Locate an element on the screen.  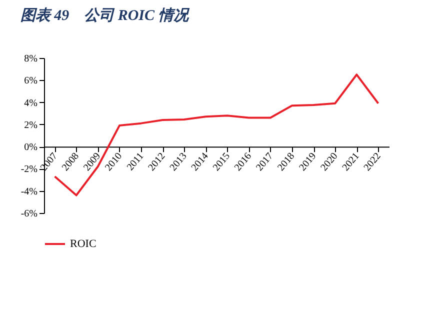
y-tick-label: -4% is located at coordinates (29, 192).